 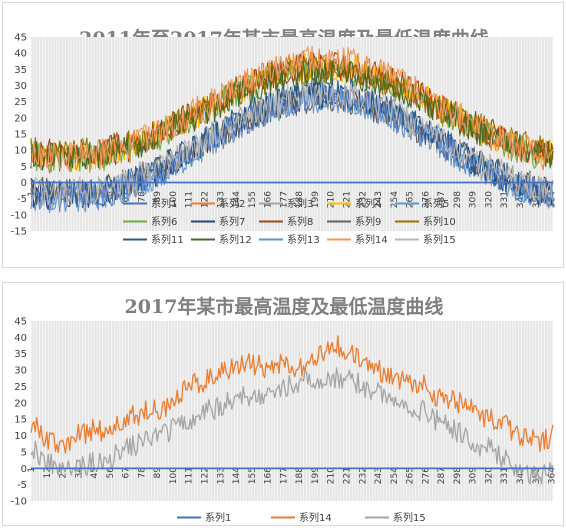 I want to click on x-tick-label: 254, so click(x=395, y=199).